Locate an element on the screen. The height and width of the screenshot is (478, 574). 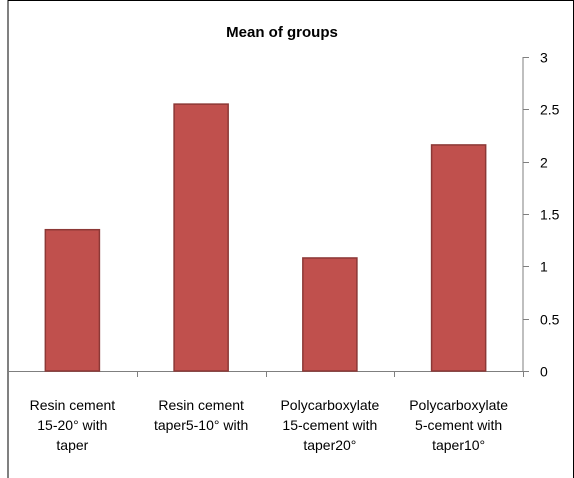
y-tick-label: 3 is located at coordinates (544, 58).